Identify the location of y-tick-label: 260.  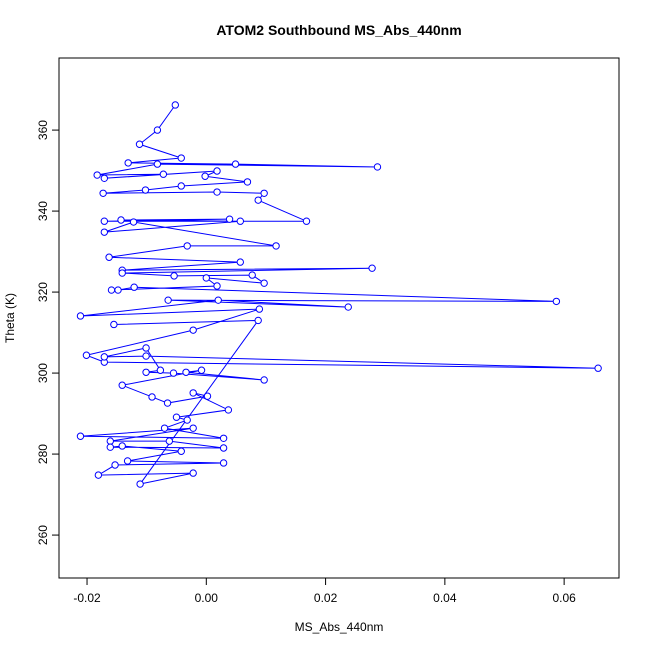
(43, 535).